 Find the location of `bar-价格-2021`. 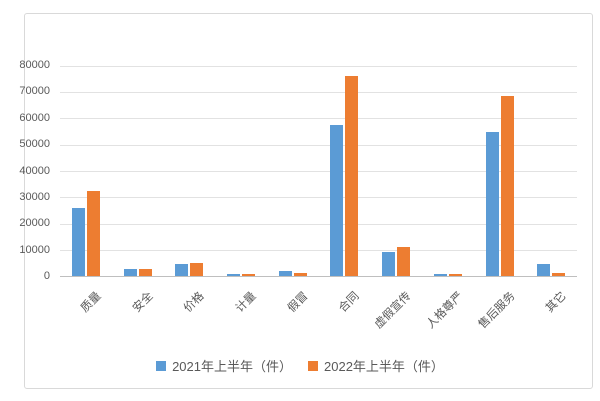

bar-价格-2021 is located at coordinates (182, 270).